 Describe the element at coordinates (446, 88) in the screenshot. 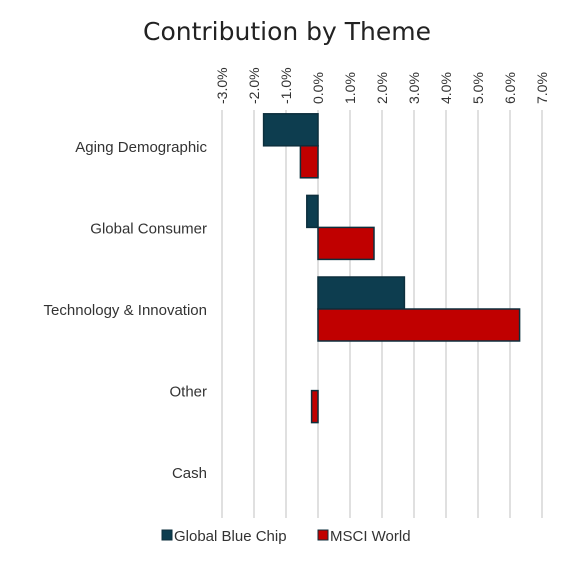

I see `x-tick-label: 4.0%` at that location.